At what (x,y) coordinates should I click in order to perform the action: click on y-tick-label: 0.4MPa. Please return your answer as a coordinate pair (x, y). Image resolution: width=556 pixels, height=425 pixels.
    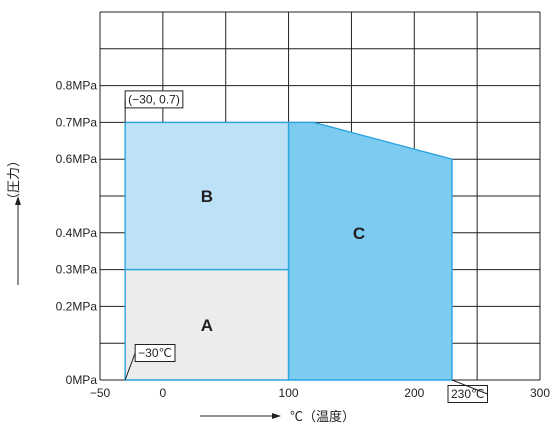
    Looking at the image, I should click on (77, 233).